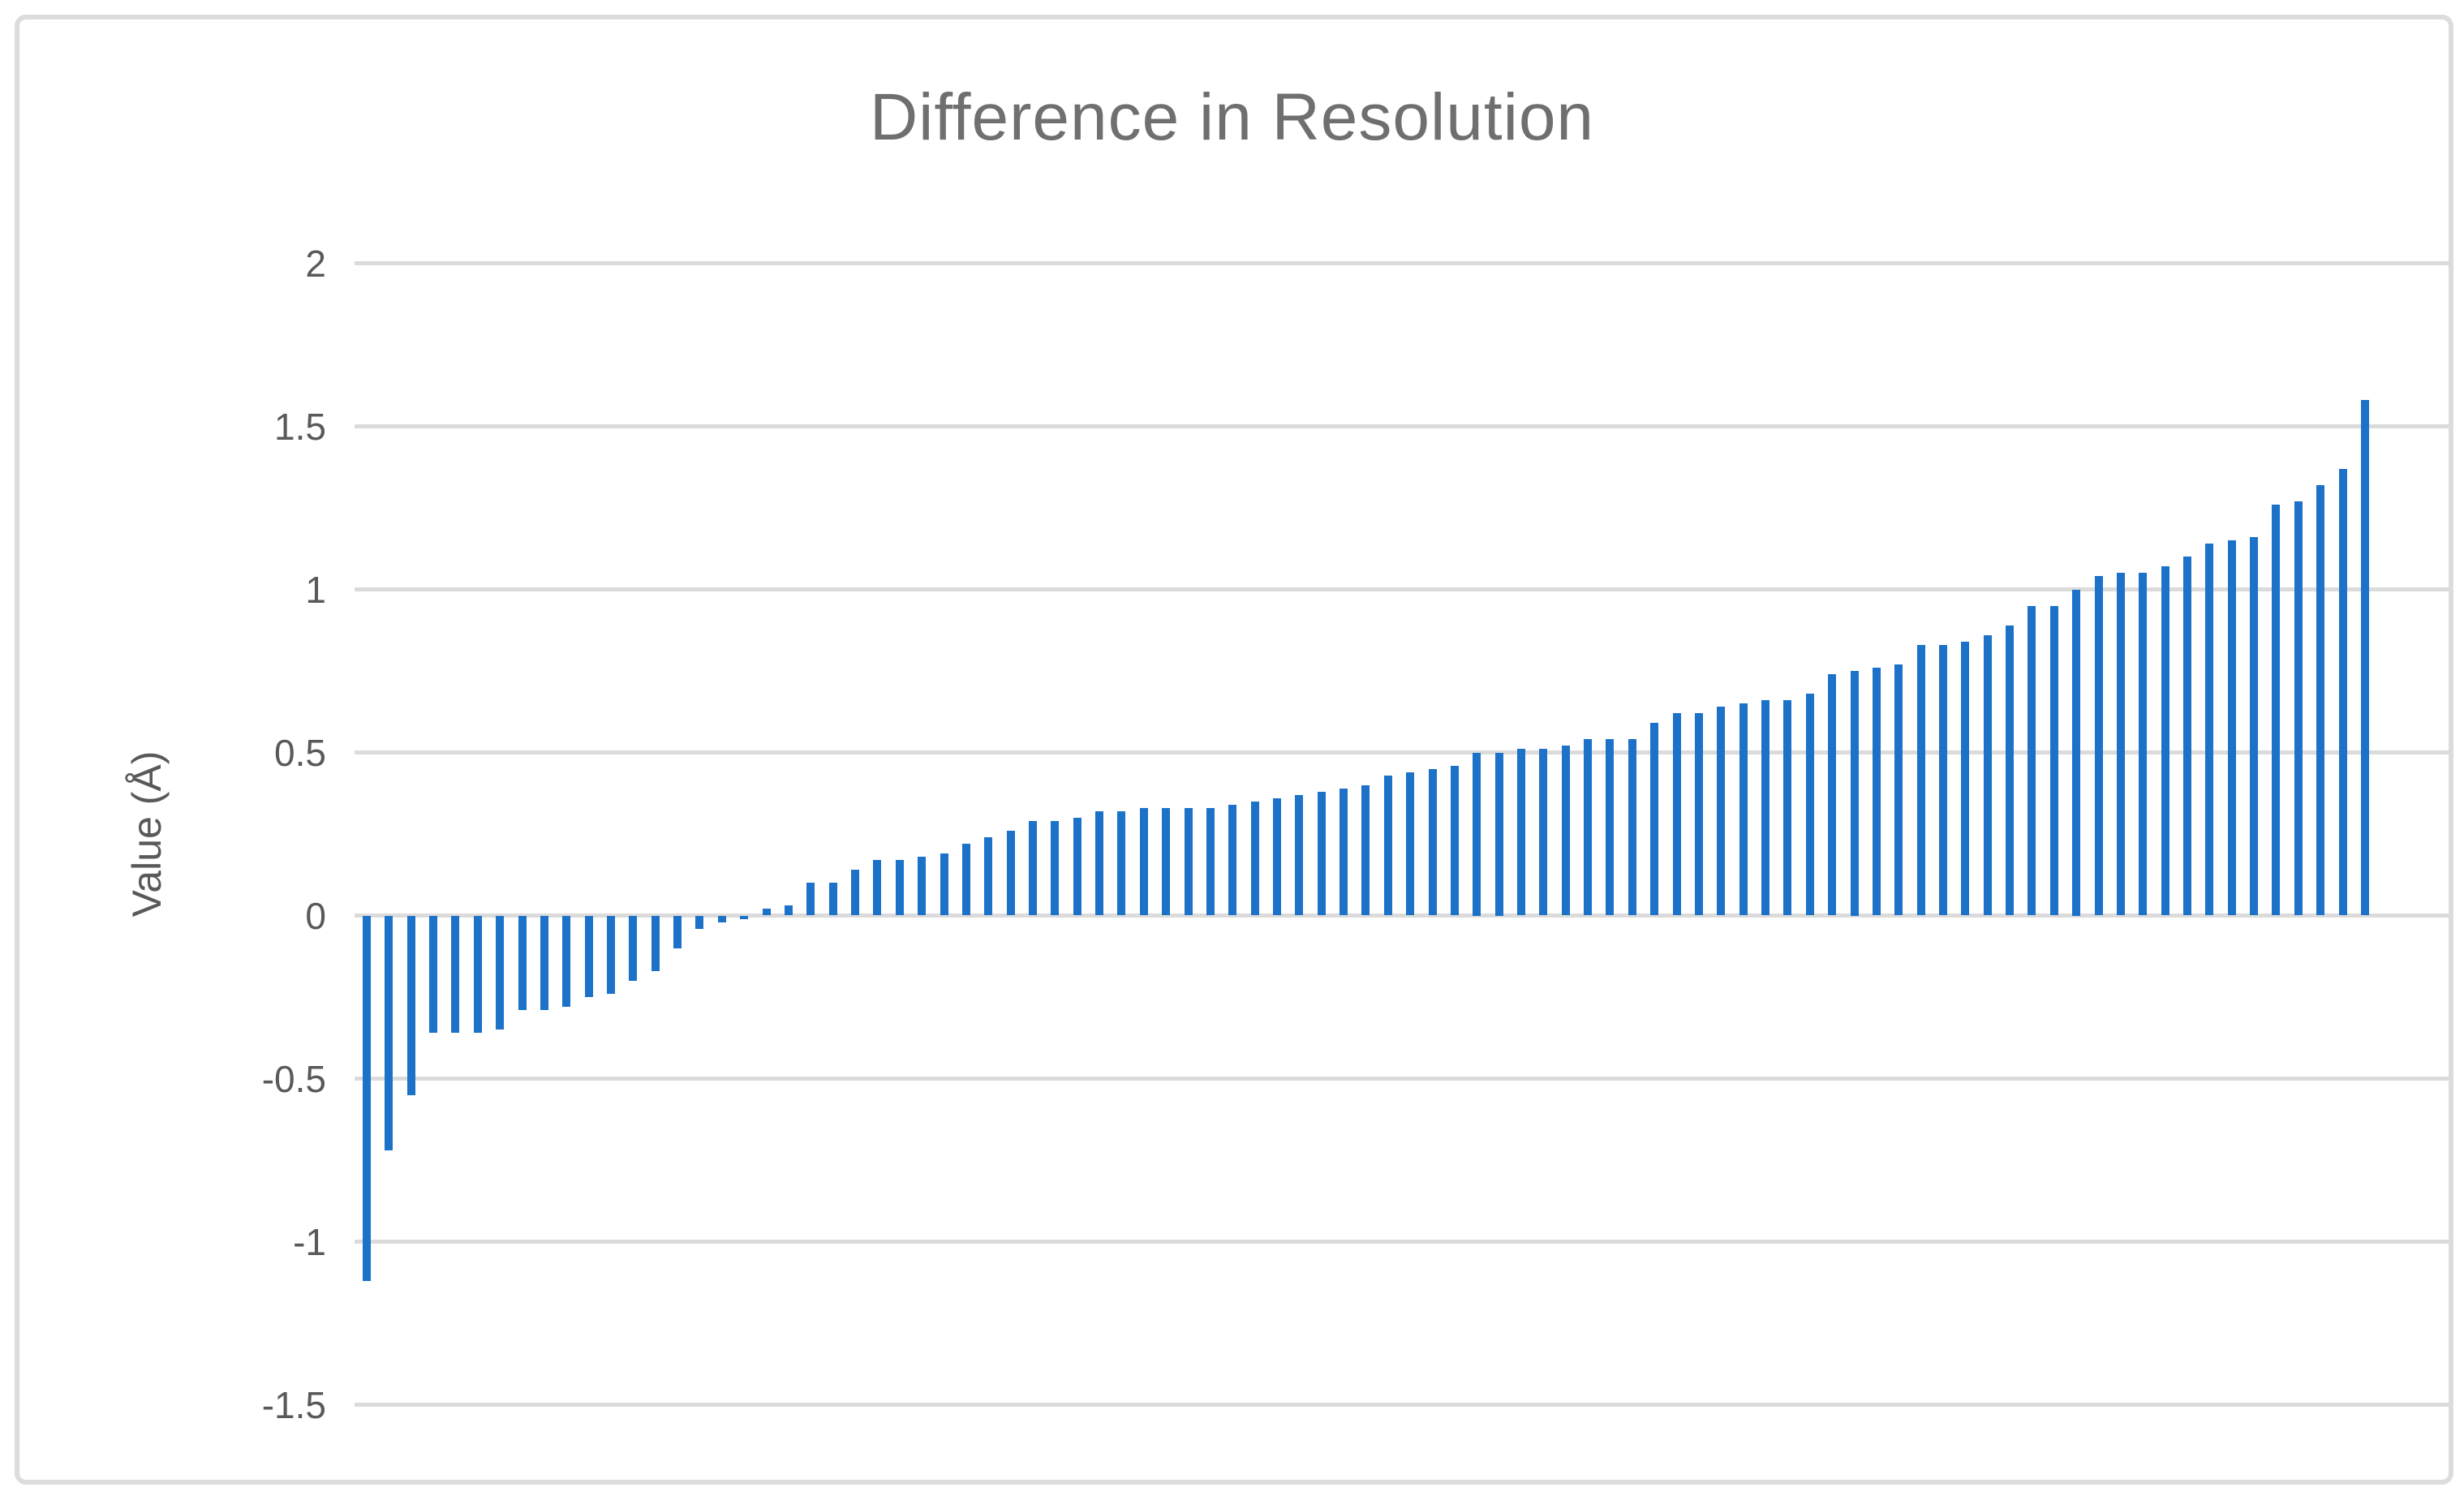 Image resolution: width=2464 pixels, height=1496 pixels. I want to click on gridline-y--0.5, so click(1402, 1079).